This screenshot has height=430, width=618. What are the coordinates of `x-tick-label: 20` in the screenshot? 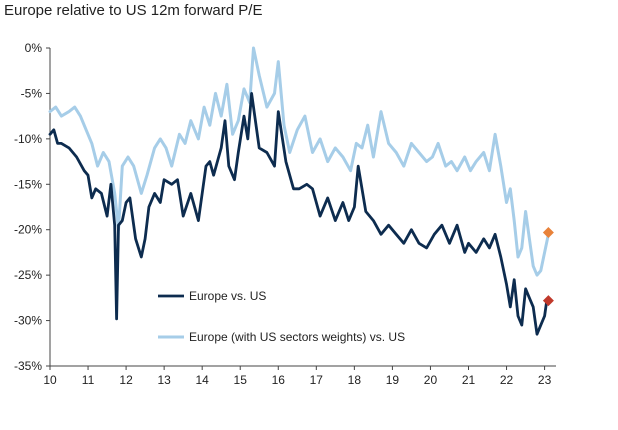 It's located at (431, 380).